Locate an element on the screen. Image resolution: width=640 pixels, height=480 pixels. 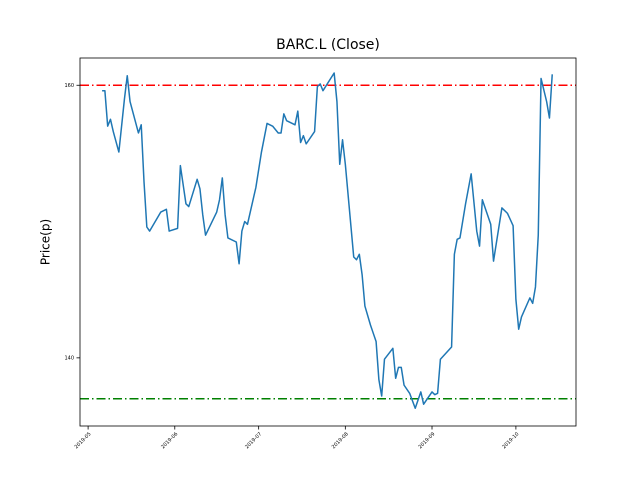
chart-title: BARC.L (Close) is located at coordinates (328, 45).